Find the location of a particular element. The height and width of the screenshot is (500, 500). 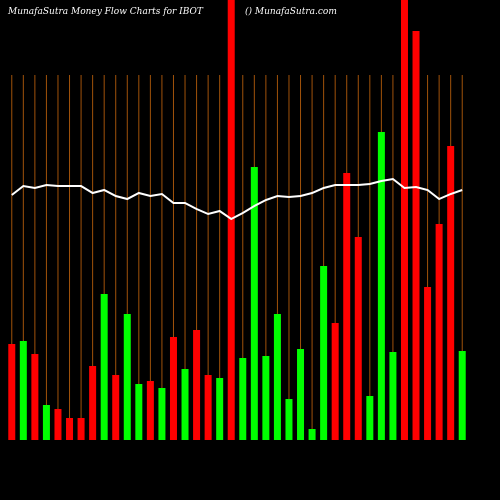

chart-title: MunafaSutra Money Flow Charts for IBOT is located at coordinates (105, 12).